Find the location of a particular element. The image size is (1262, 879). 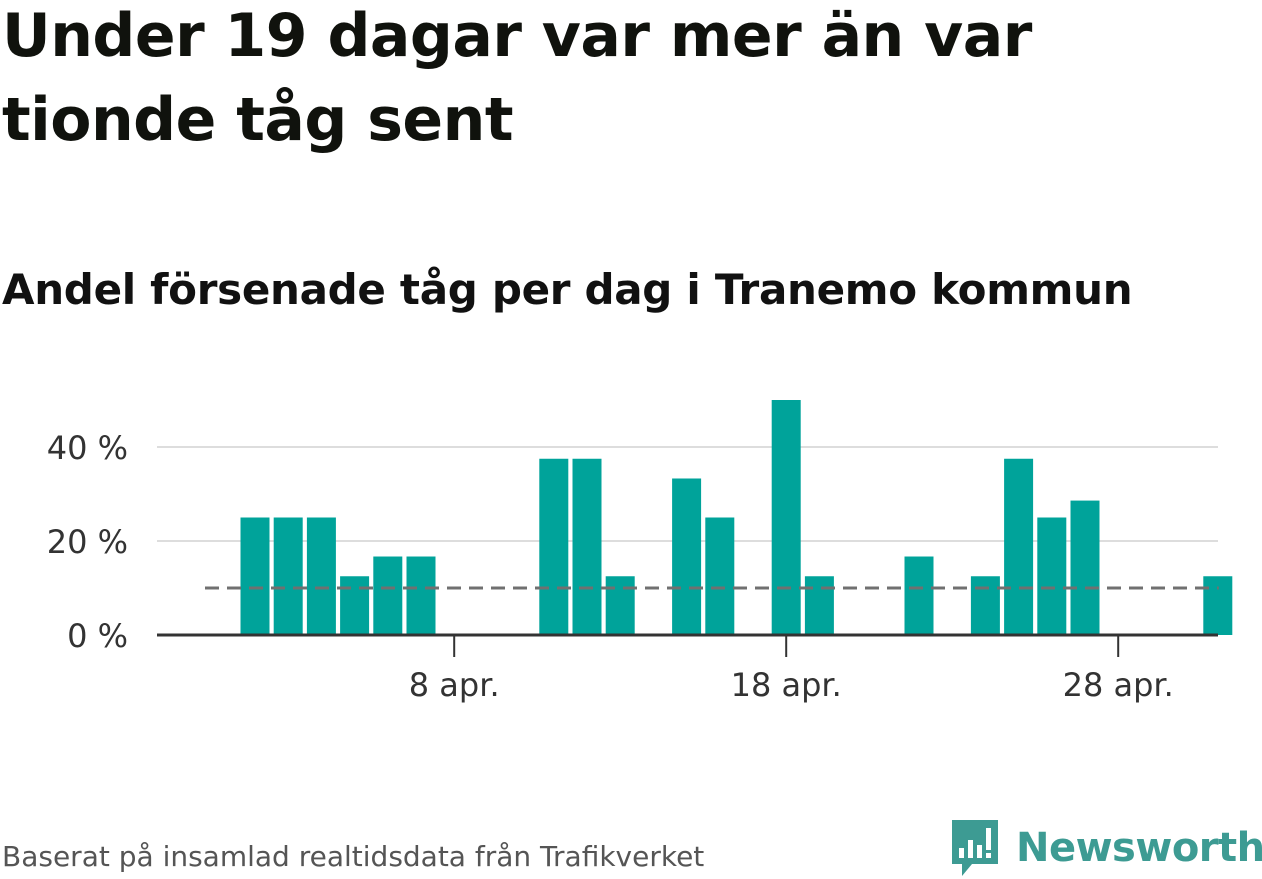

brand-name: Newsworthy is located at coordinates (1139, 848).